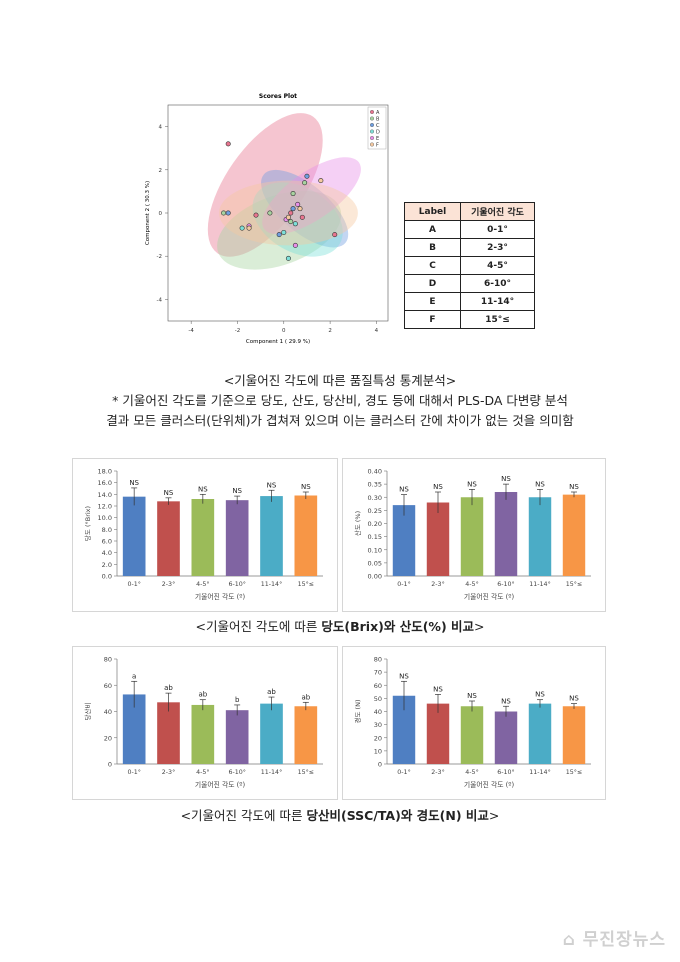  What do you see at coordinates (375, 472) in the screenshot?
I see `y-tick-label: 0.40` at bounding box center [375, 472].